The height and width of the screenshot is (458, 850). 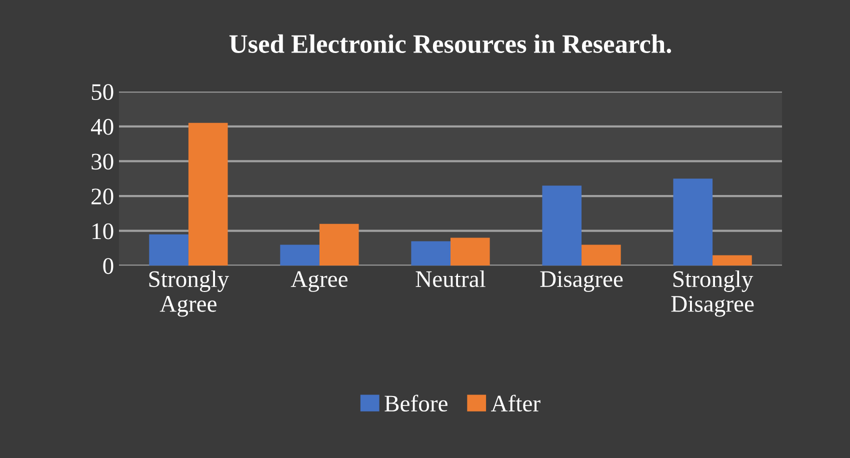 What do you see at coordinates (712, 293) in the screenshot?
I see `x-tick-label: Strongly Disagree` at bounding box center [712, 293].